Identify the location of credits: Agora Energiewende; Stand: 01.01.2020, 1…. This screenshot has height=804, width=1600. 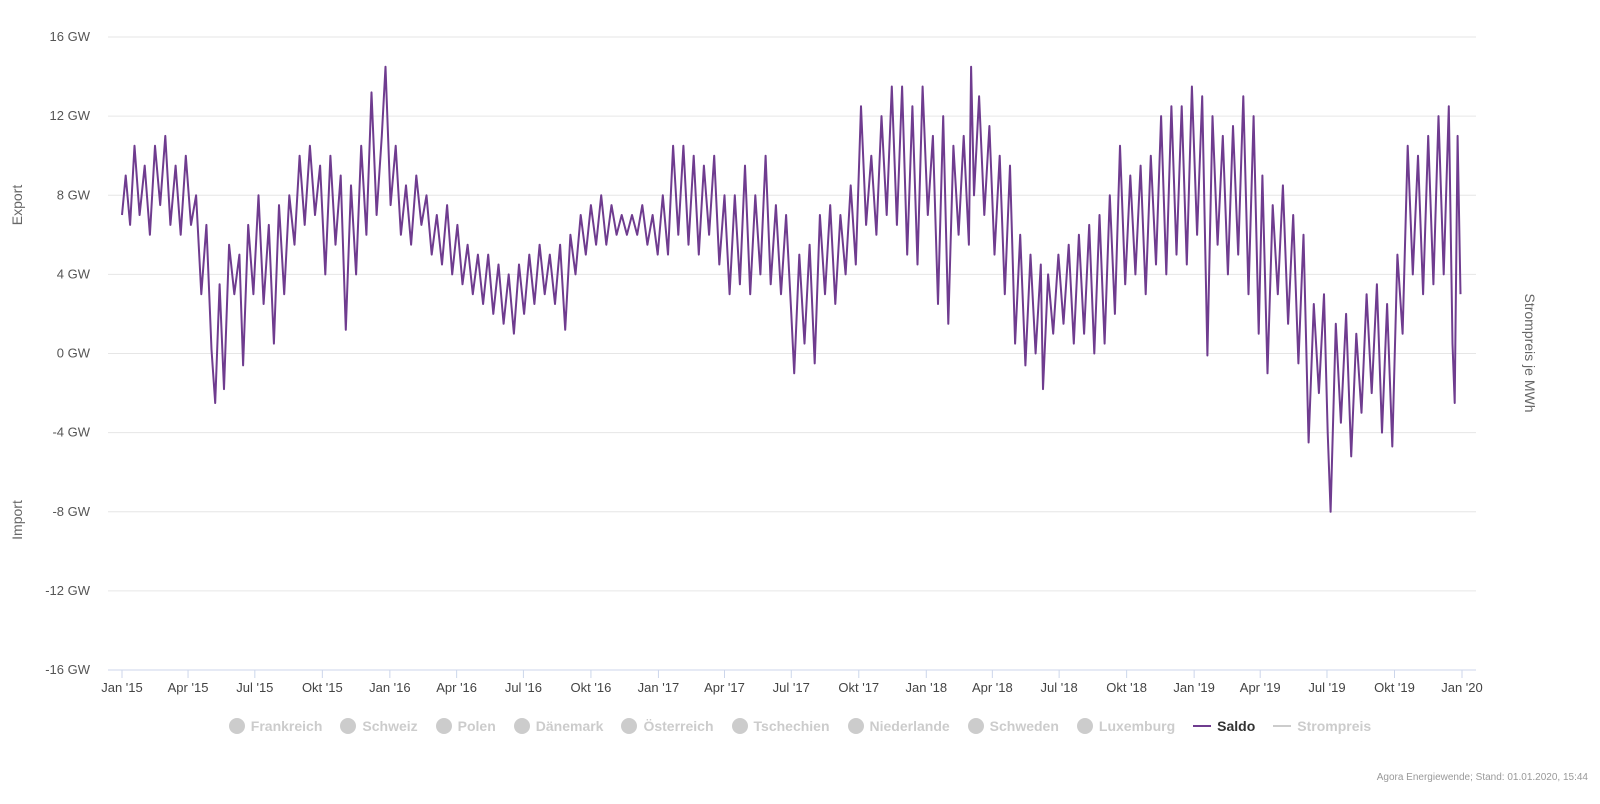
(1482, 777).